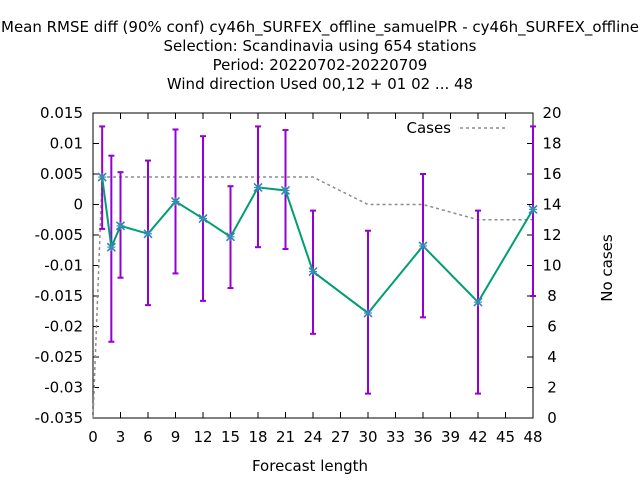  I want to click on y-tick-label: 0.015, so click(61, 113).